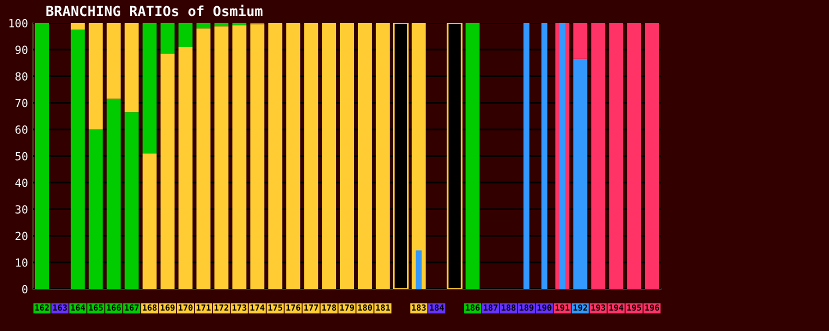 The image size is (829, 331). I want to click on x-tick-label: 173, so click(239, 307).